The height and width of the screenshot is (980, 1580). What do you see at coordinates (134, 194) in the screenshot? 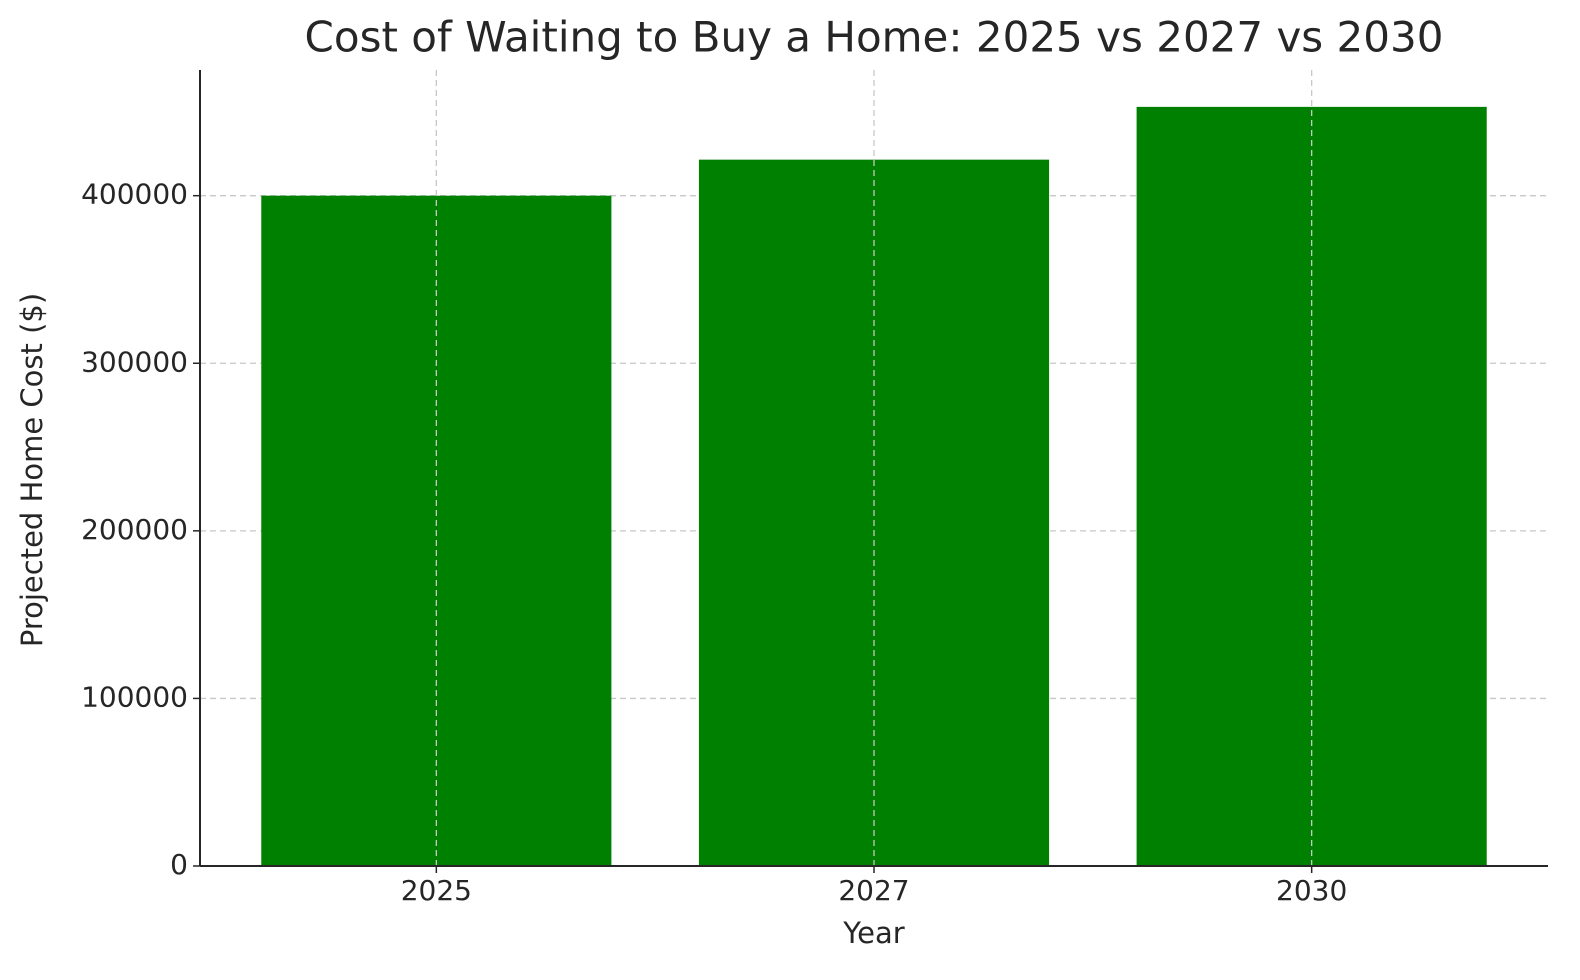
I see `y-tick-label: 400000` at bounding box center [134, 194].